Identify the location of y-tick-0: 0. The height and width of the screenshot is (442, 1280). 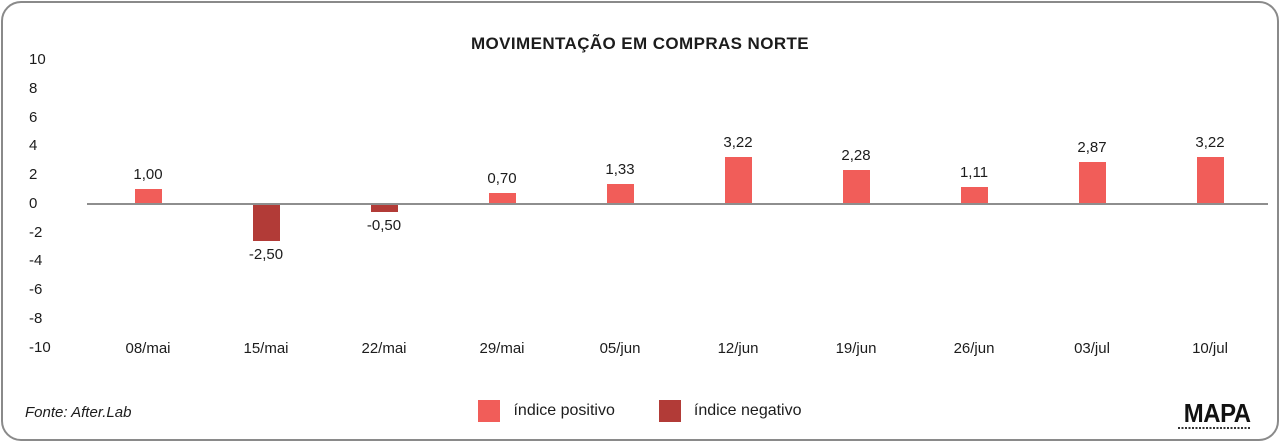
(33, 203).